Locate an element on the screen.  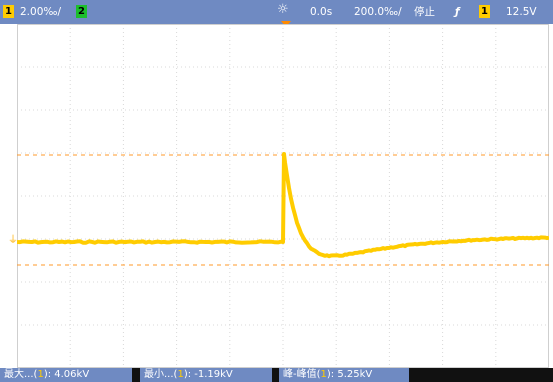
min-value: ): -1.19kV is located at coordinates (208, 374).